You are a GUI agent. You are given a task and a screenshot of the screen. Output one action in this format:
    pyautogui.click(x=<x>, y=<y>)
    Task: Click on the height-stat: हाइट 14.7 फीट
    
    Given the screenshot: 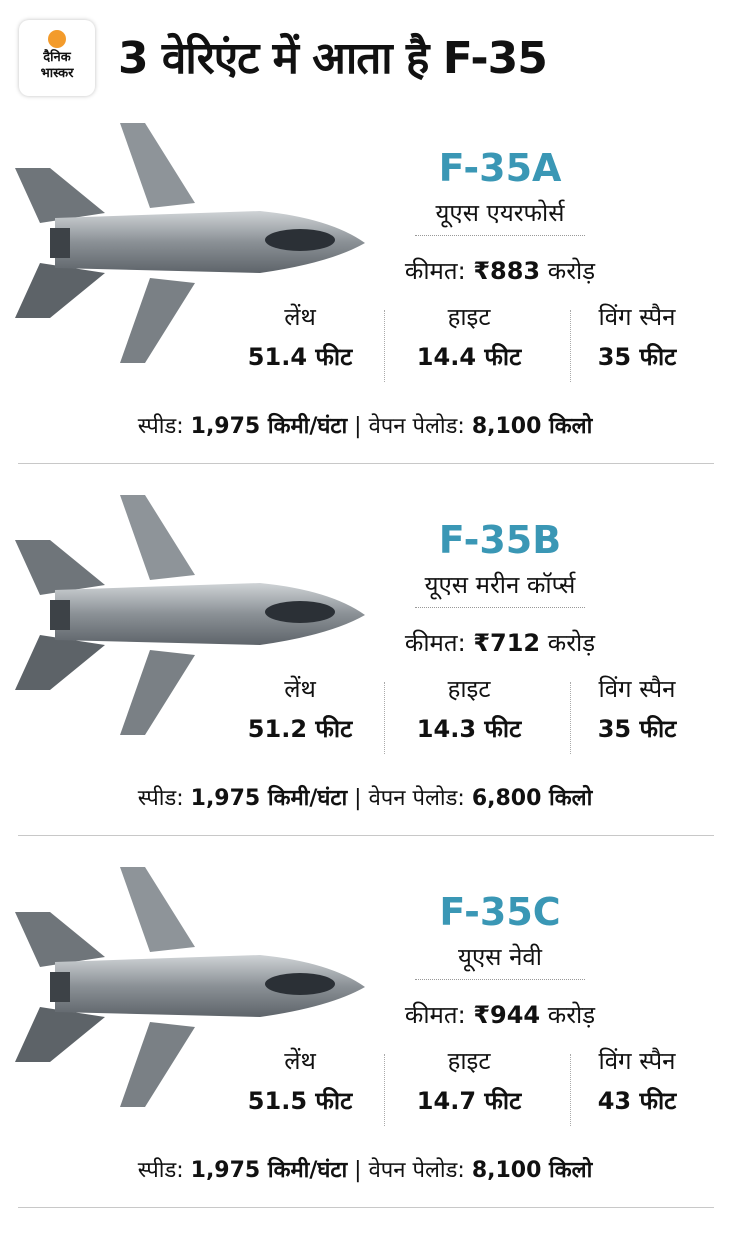 What is the action you would take?
    pyautogui.click(x=469, y=1080)
    